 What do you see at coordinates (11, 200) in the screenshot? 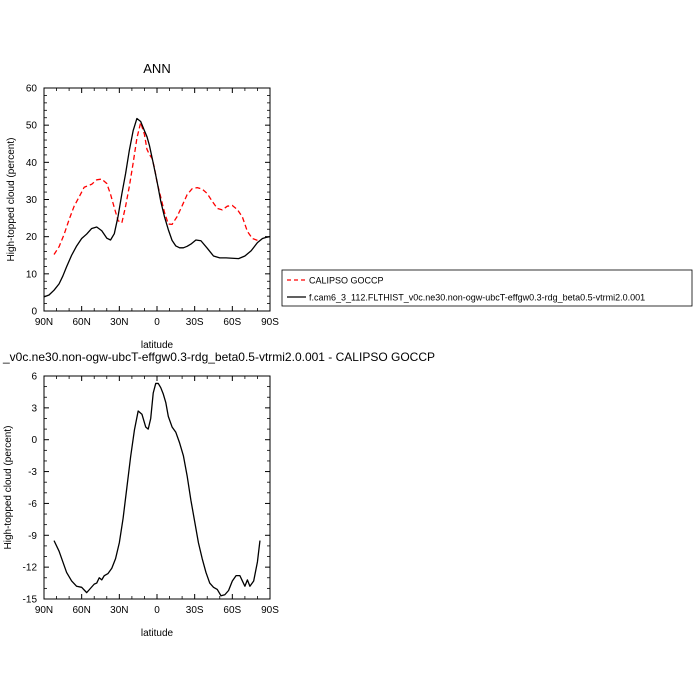
I see `top-y-axis-label: High-topped cloud (percent)` at bounding box center [11, 200].